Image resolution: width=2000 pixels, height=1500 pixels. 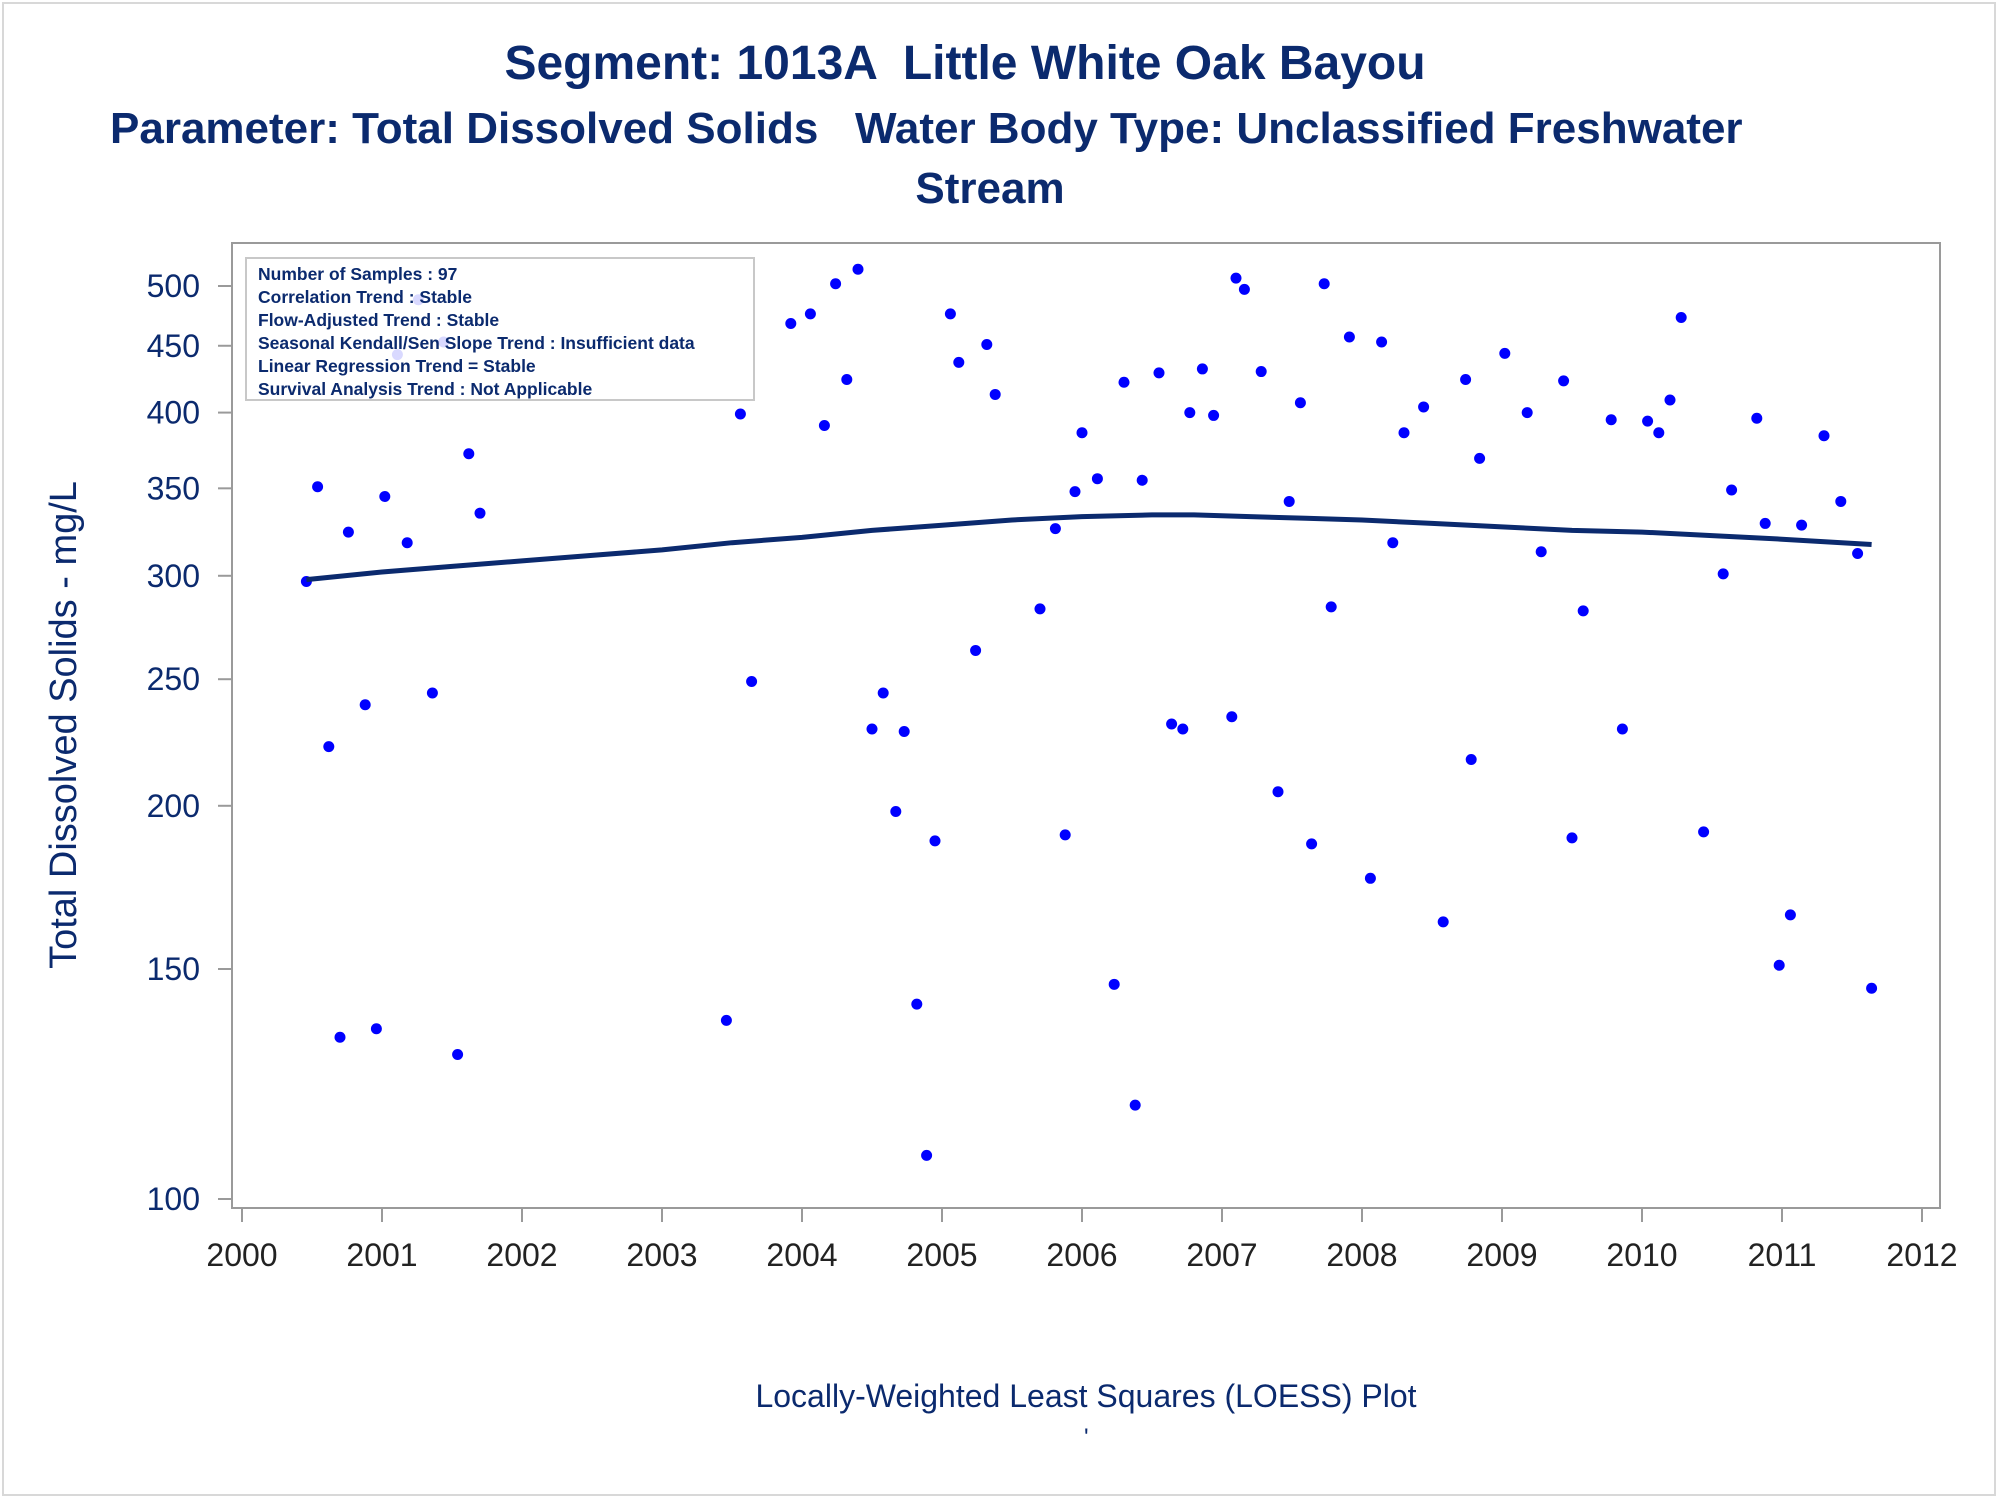 I want to click on x-tick-label: 2012, so click(x=1921, y=1255).